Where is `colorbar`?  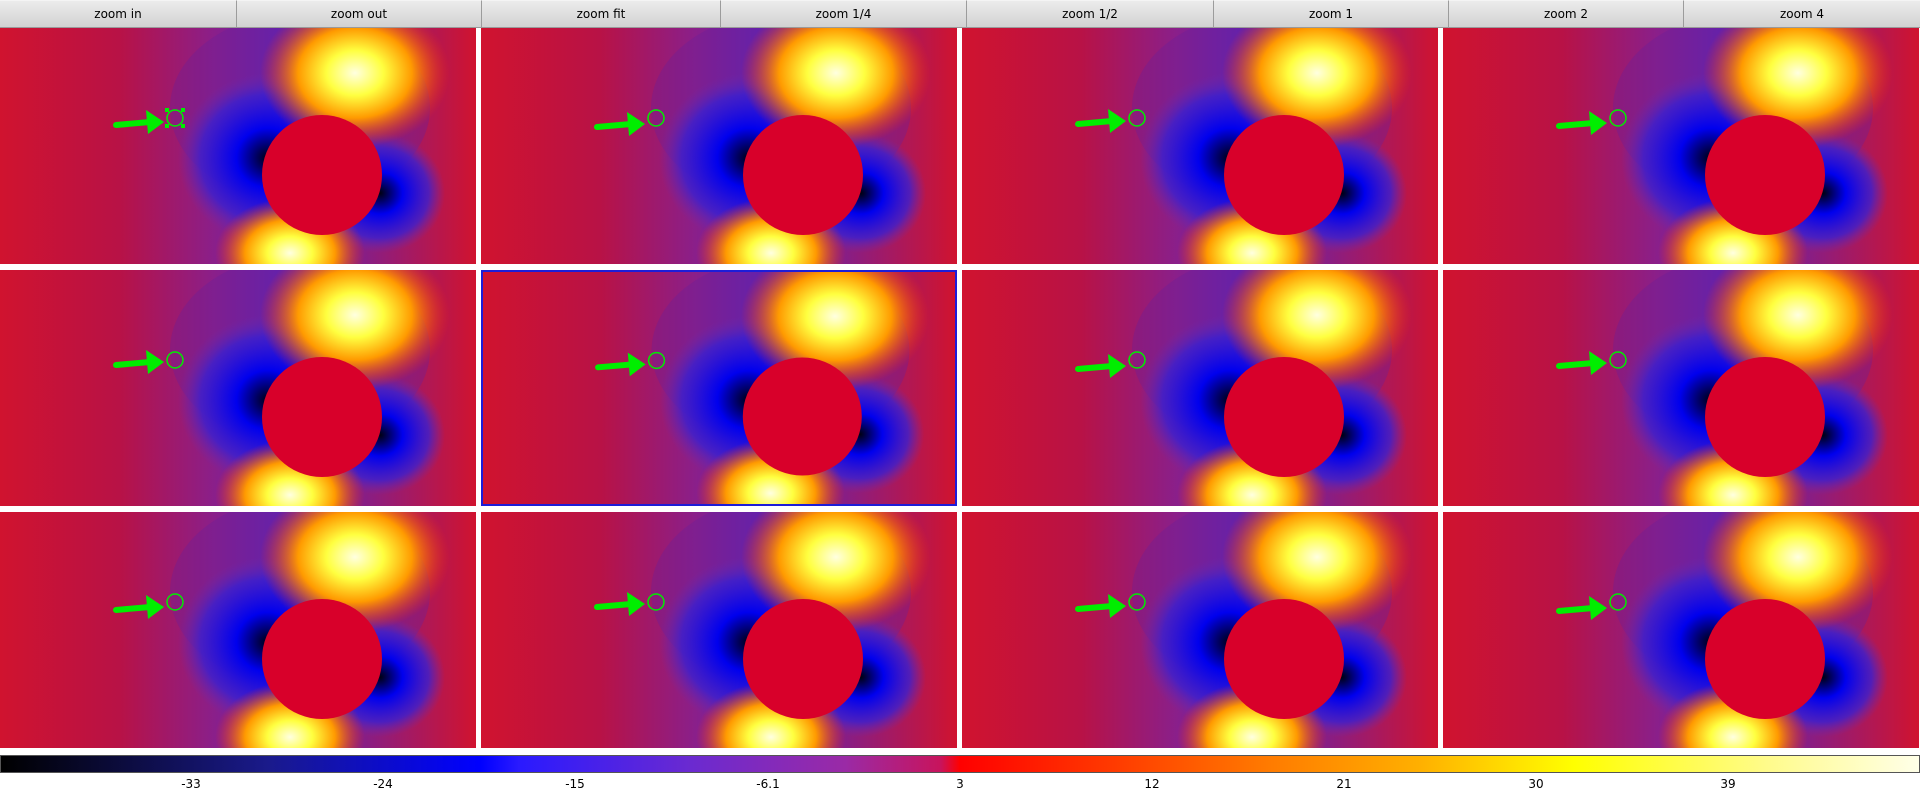
colorbar is located at coordinates (960, 764).